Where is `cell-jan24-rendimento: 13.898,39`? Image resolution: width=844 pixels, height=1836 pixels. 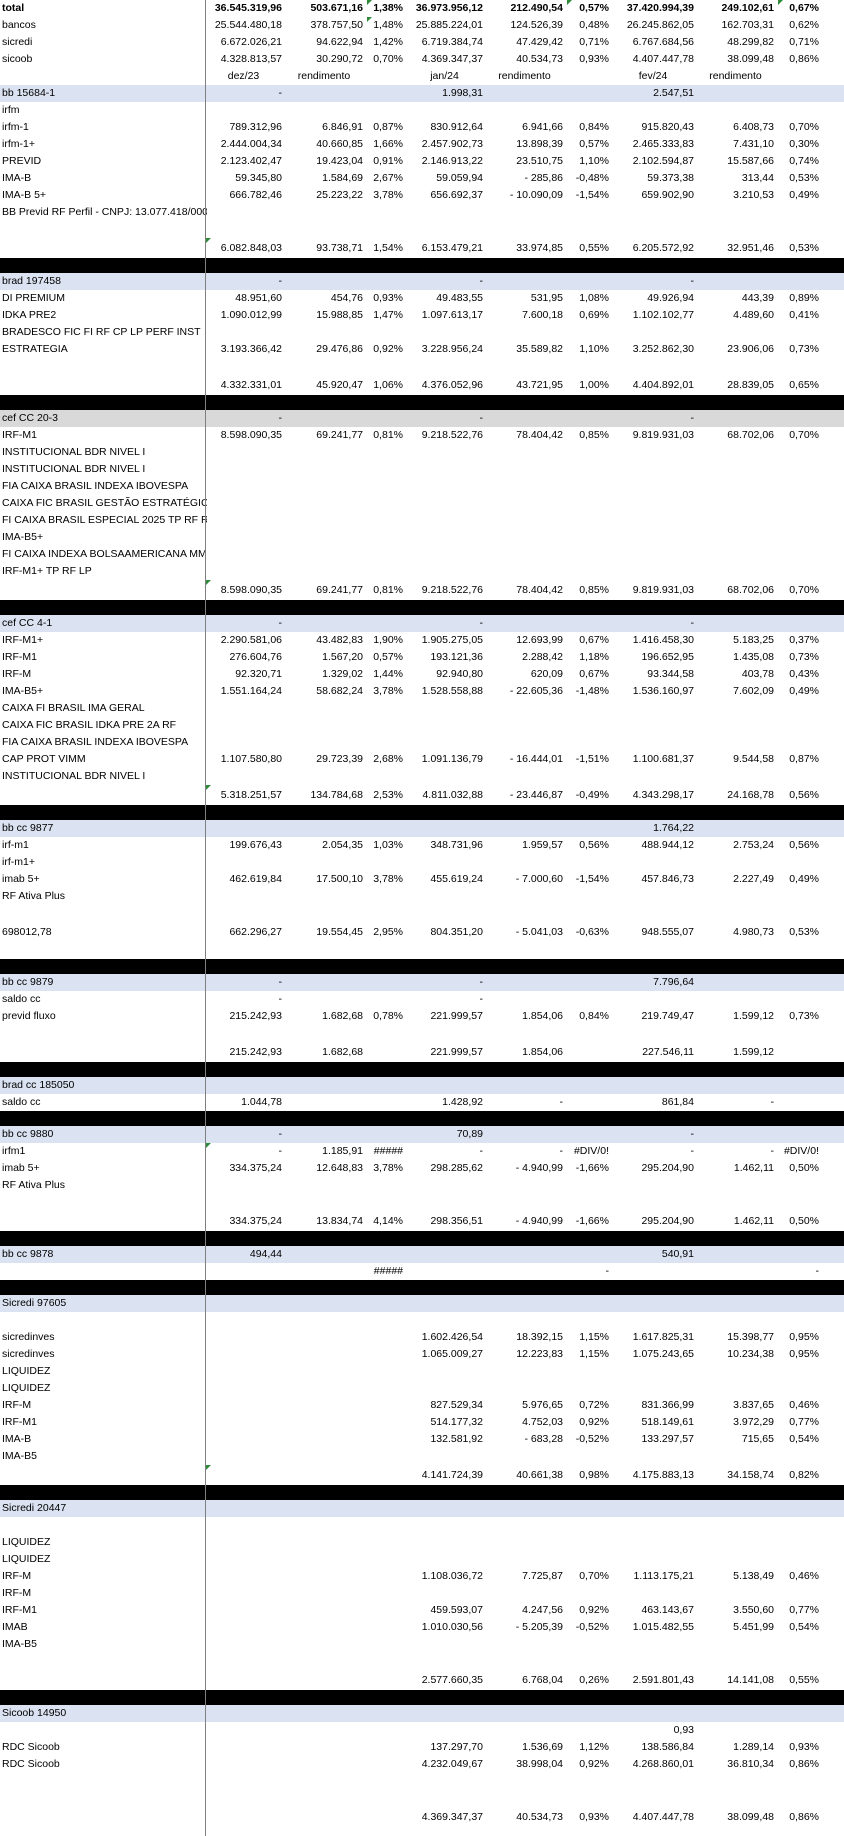 cell-jan24-rendimento: 13.898,39 is located at coordinates (539, 144).